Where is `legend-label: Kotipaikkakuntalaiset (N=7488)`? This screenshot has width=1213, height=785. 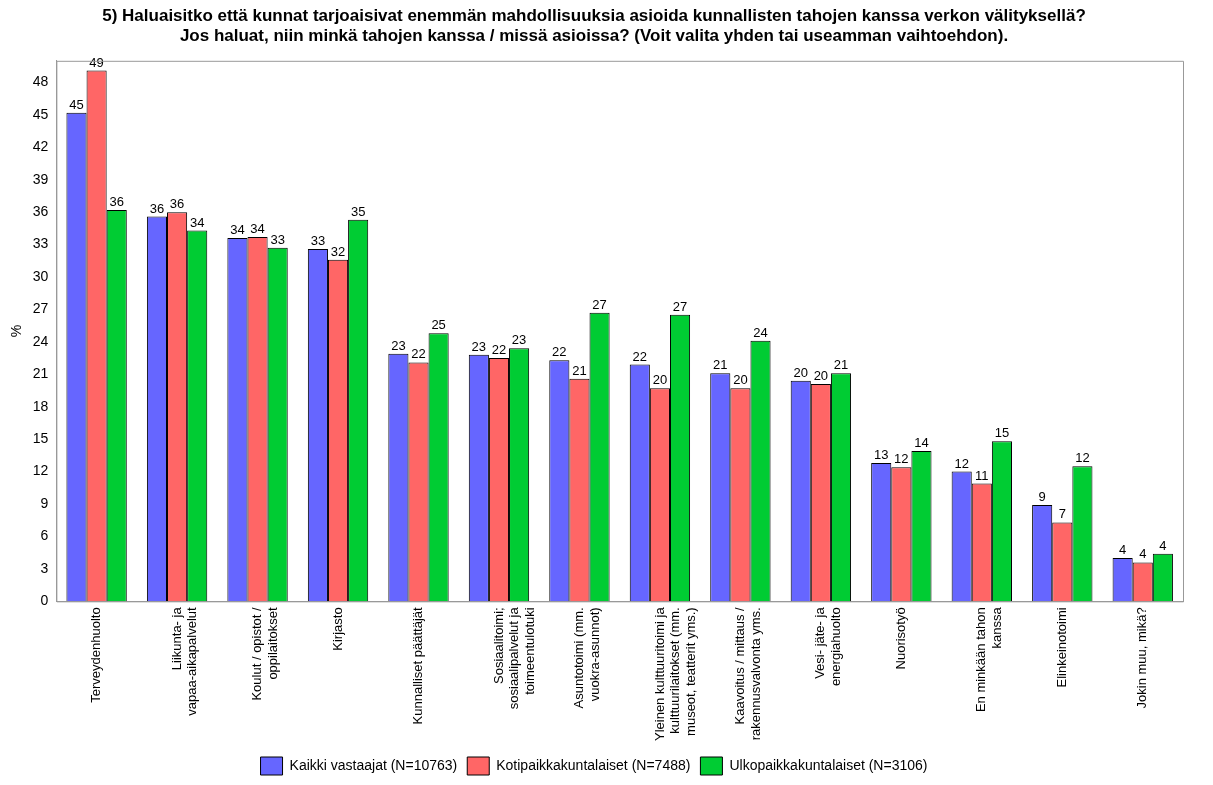
legend-label: Kotipaikkakuntalaiset (N=7488) is located at coordinates (593, 764).